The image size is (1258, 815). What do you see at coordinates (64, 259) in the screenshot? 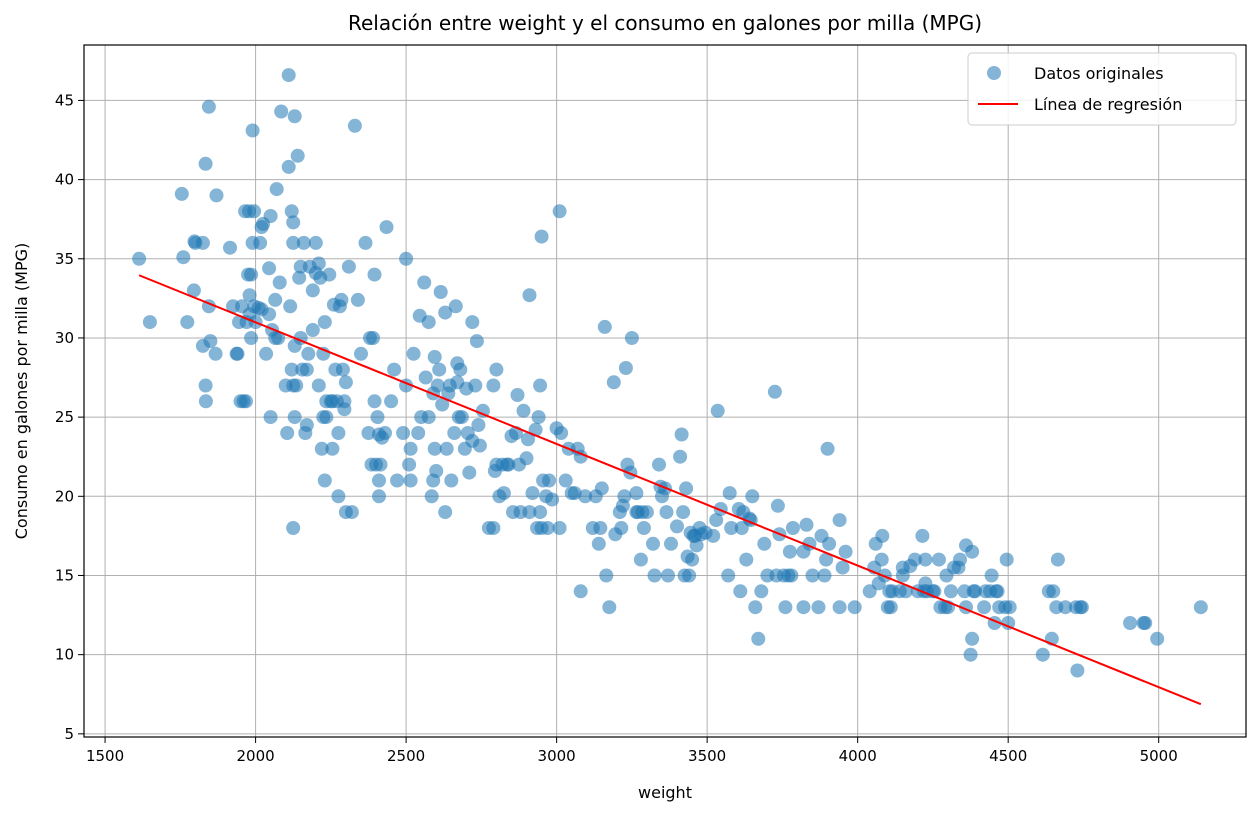
I see `y-tick-label: 35` at bounding box center [64, 259].